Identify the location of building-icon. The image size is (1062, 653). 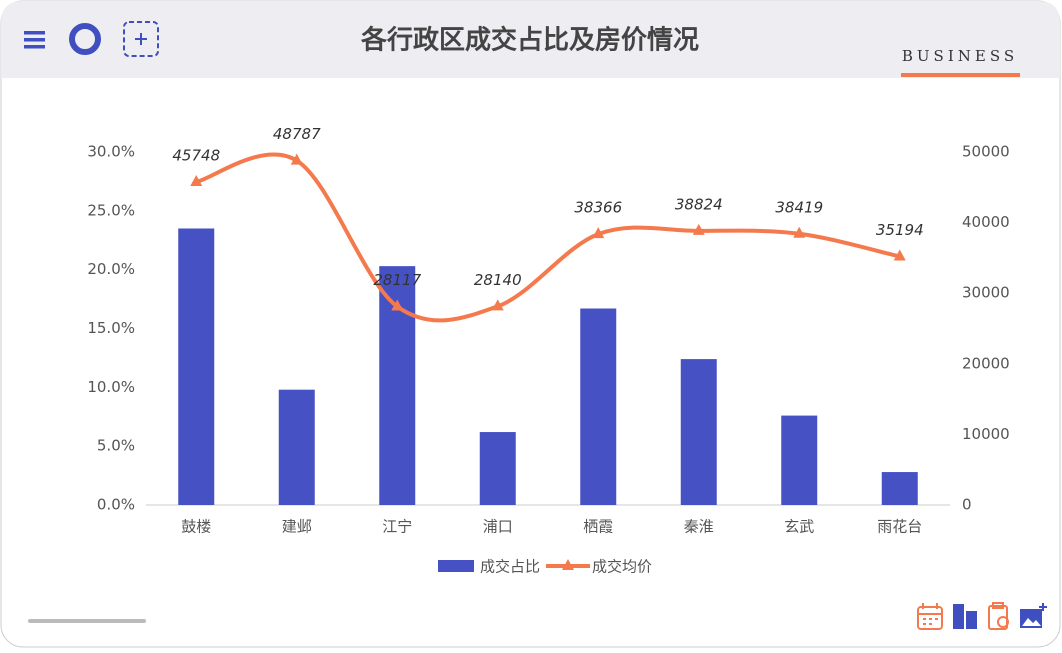
(965, 616).